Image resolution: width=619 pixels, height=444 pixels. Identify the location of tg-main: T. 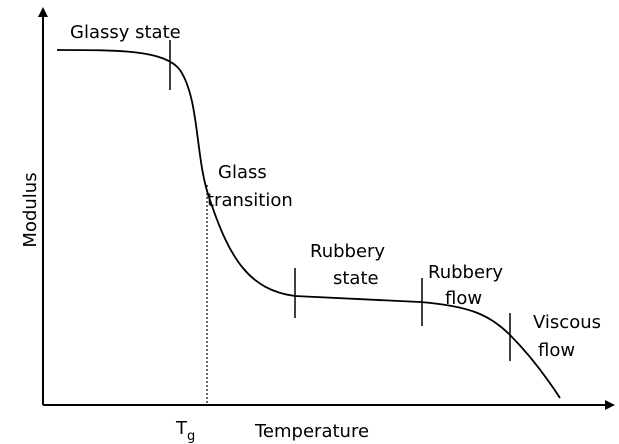
(181, 428).